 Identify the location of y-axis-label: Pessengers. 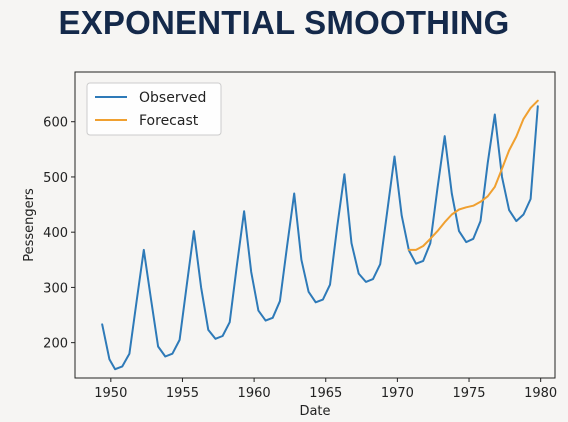
(29, 225).